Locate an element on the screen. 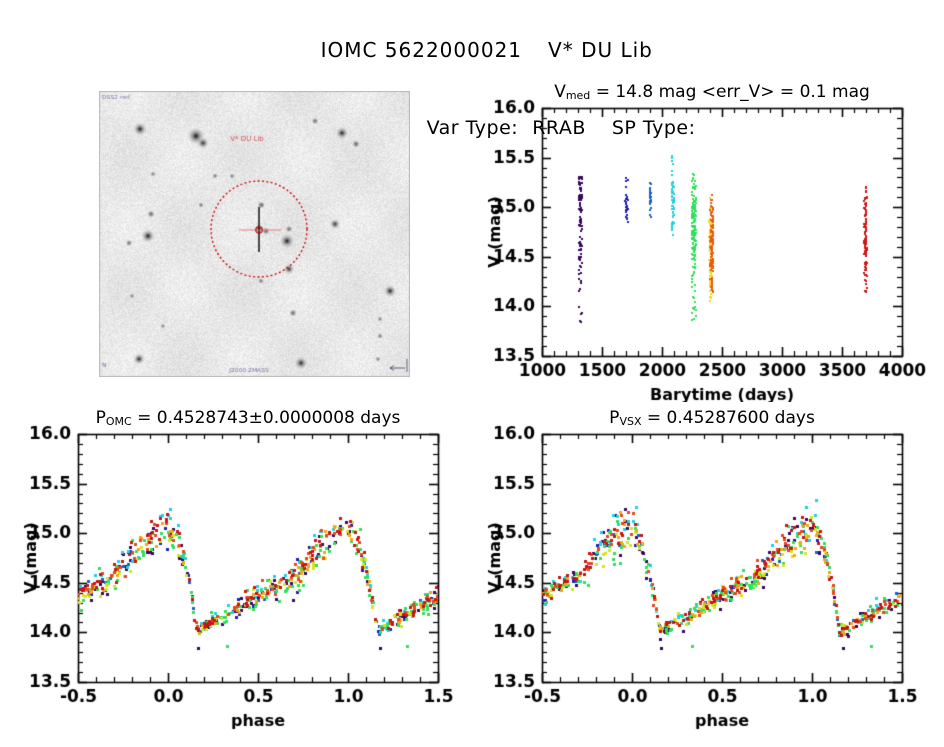 This screenshot has width=944, height=747. page-title: IOMC 5622000021 V* DU Lib is located at coordinates (472, 50).